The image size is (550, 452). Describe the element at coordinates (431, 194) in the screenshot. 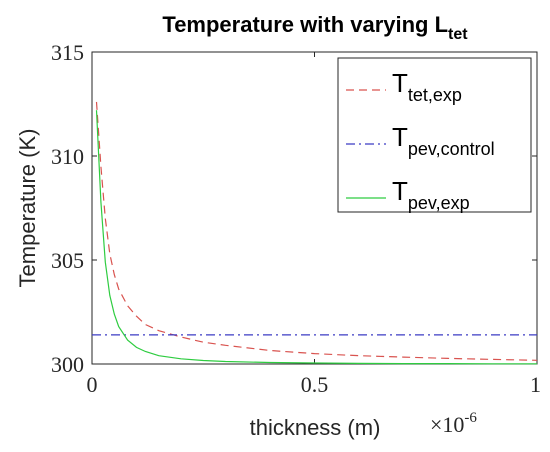

I see `legend-label: Tpev,exp` at that location.